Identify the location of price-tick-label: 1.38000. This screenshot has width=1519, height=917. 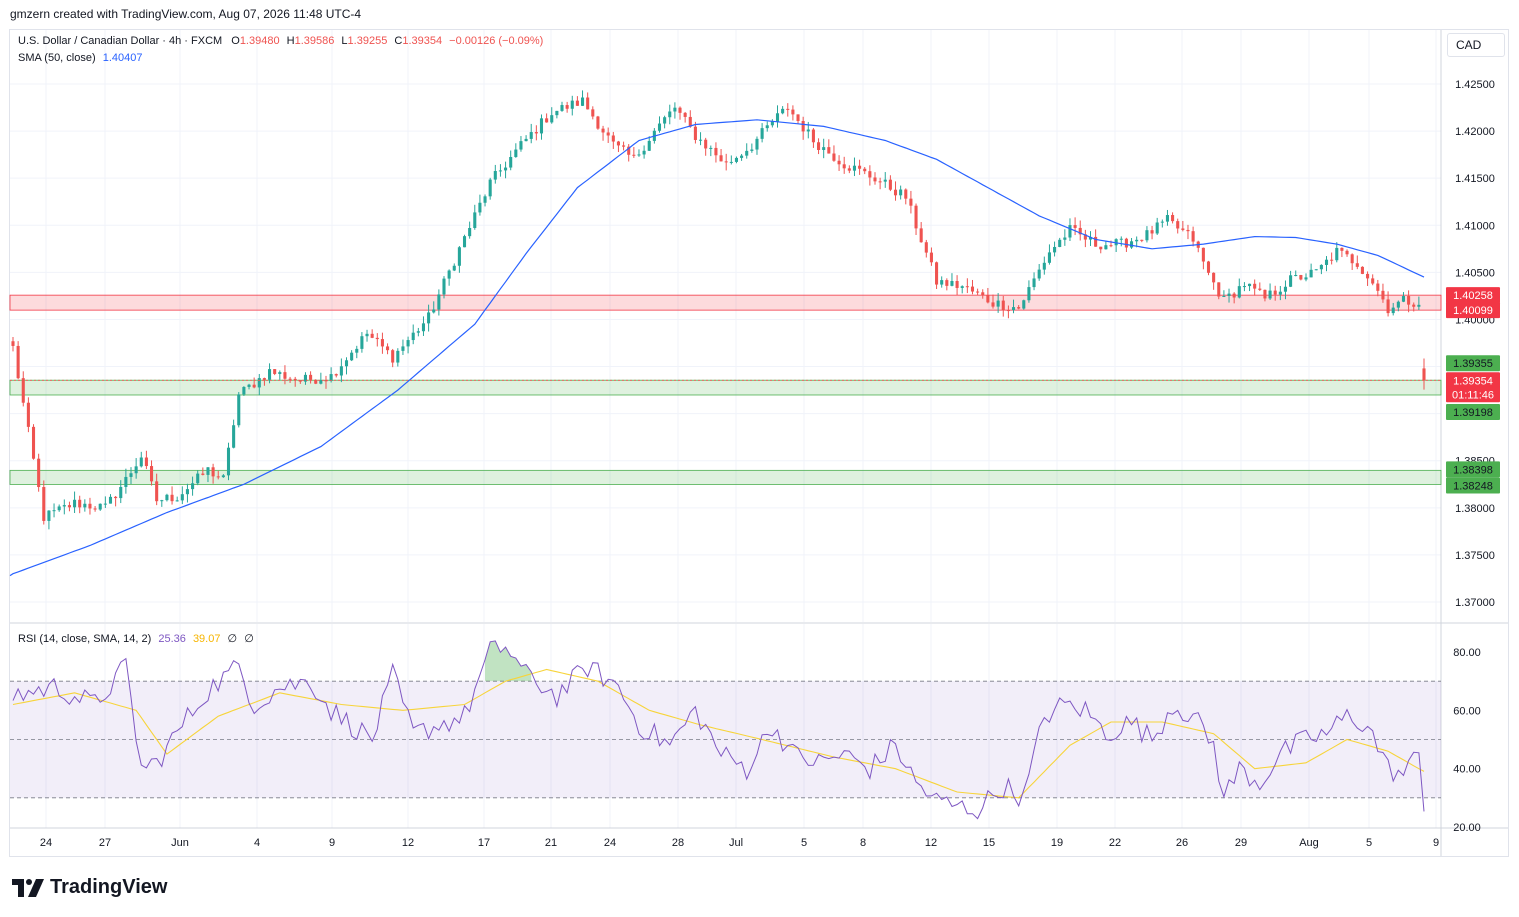
(1475, 509).